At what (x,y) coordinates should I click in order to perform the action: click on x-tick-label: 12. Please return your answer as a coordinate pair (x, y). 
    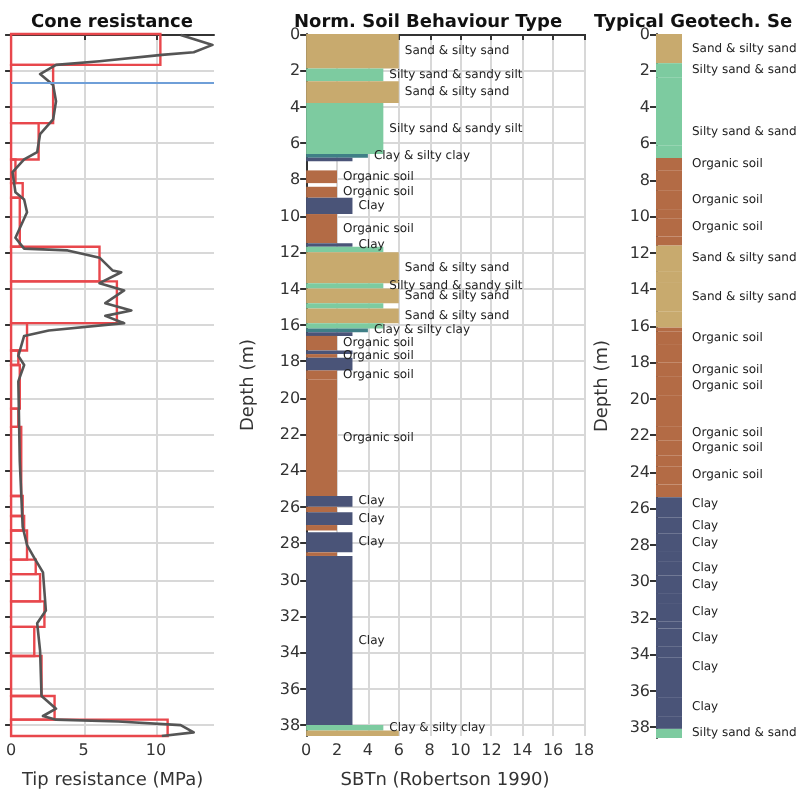
    Looking at the image, I should click on (491, 750).